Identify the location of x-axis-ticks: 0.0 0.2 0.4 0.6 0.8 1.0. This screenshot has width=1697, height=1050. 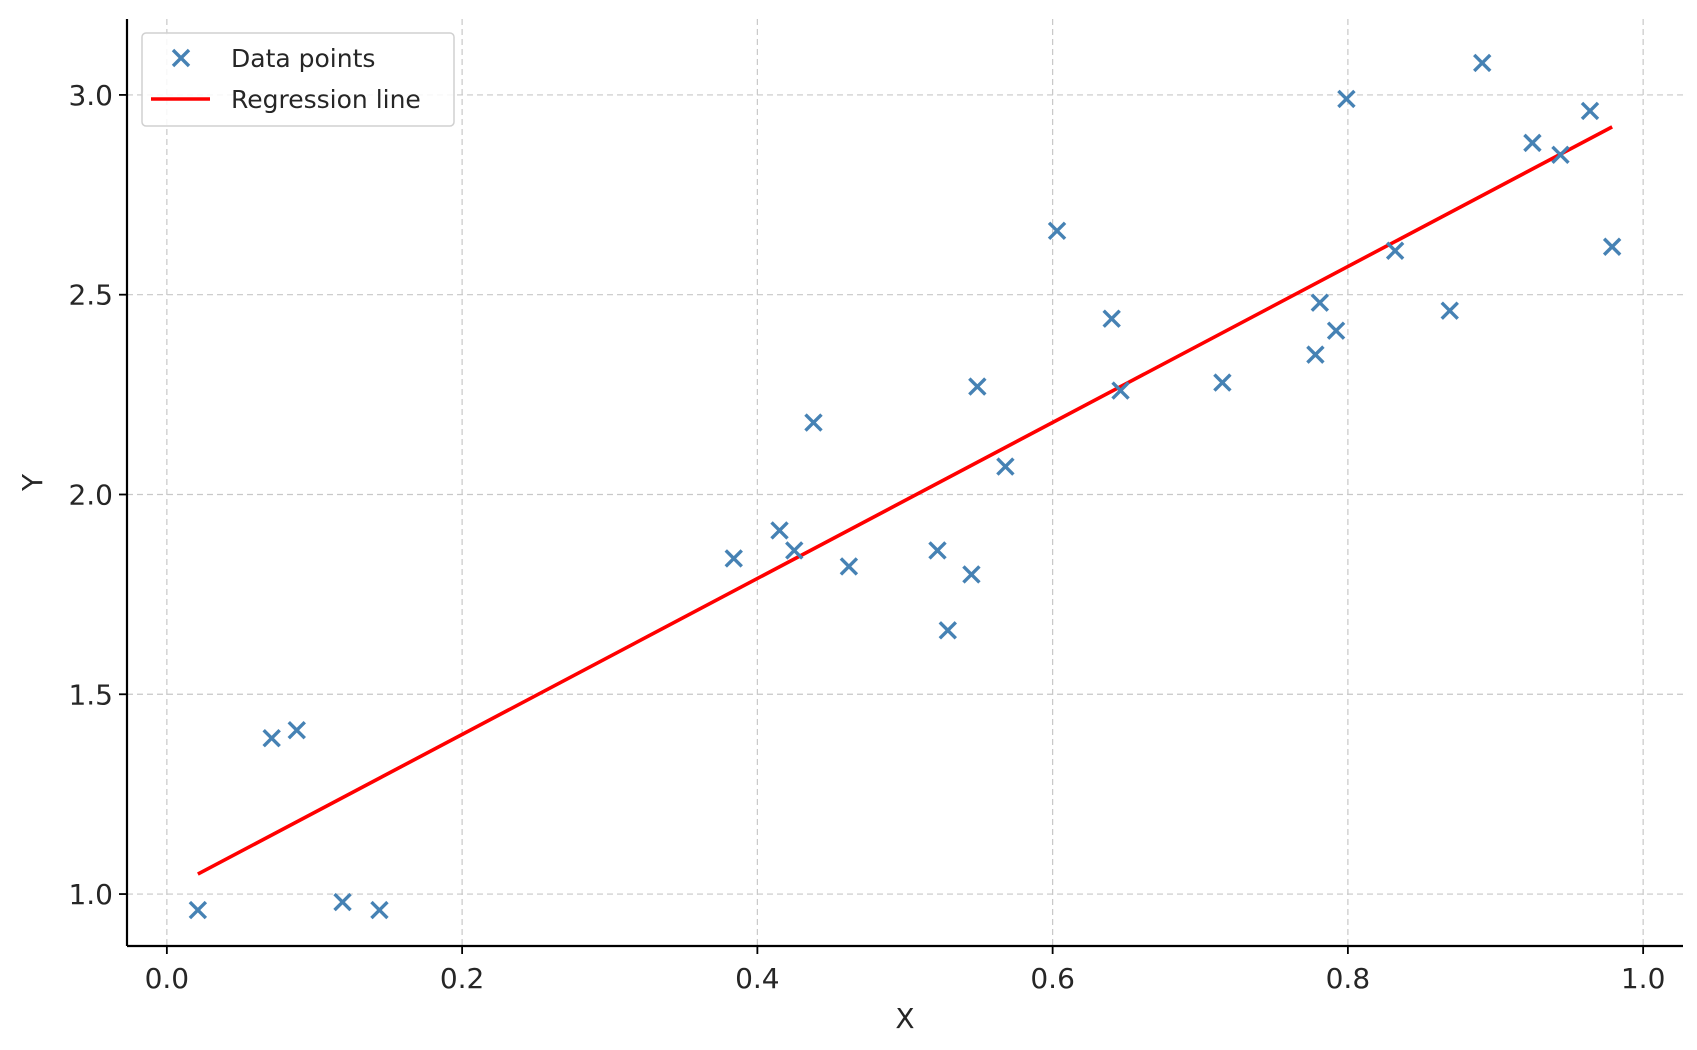
(905, 970).